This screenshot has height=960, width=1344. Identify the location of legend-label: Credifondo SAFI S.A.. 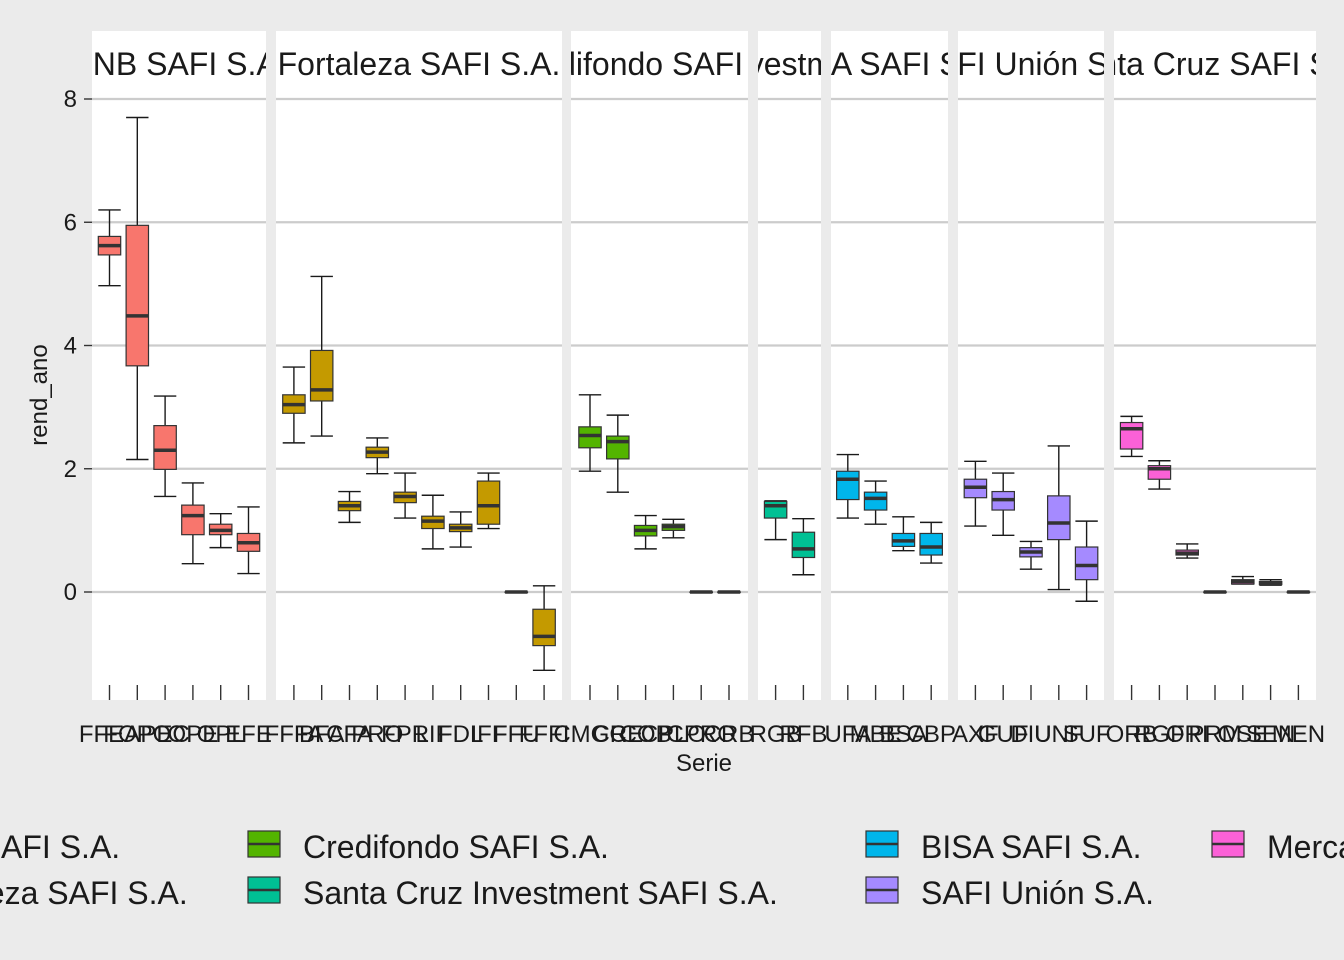
(456, 847).